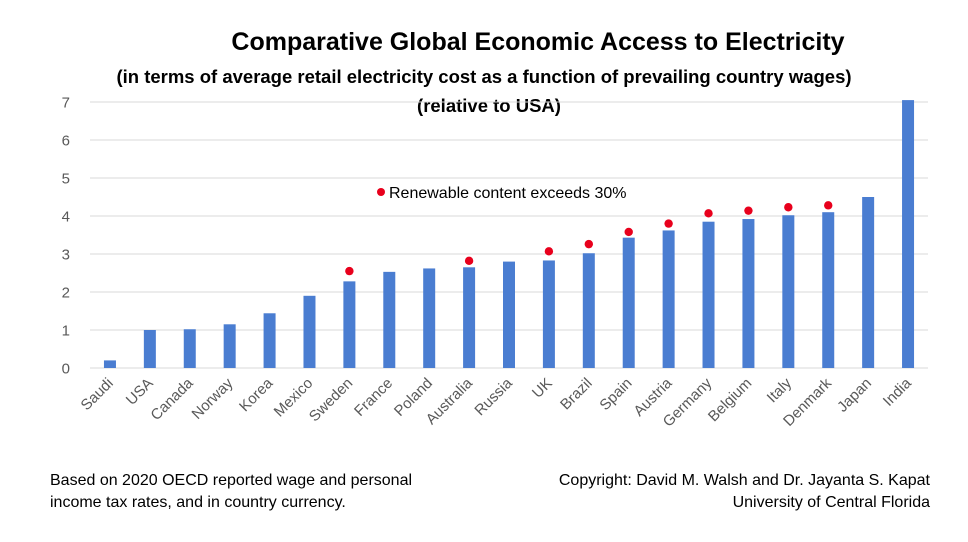 The width and height of the screenshot is (968, 542). Describe the element at coordinates (189, 348) in the screenshot. I see `bar-canada` at that location.